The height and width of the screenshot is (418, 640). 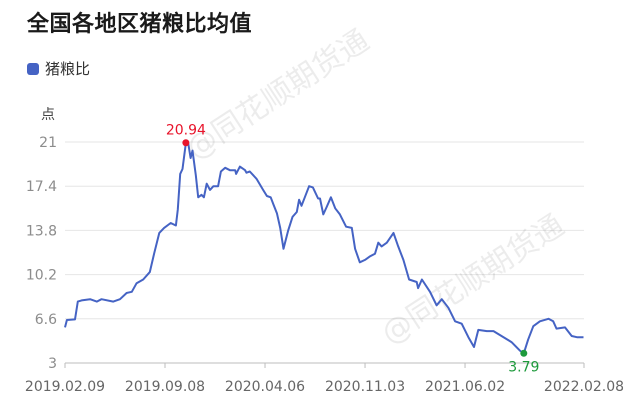 I want to click on max-point-marker, so click(x=186, y=143).